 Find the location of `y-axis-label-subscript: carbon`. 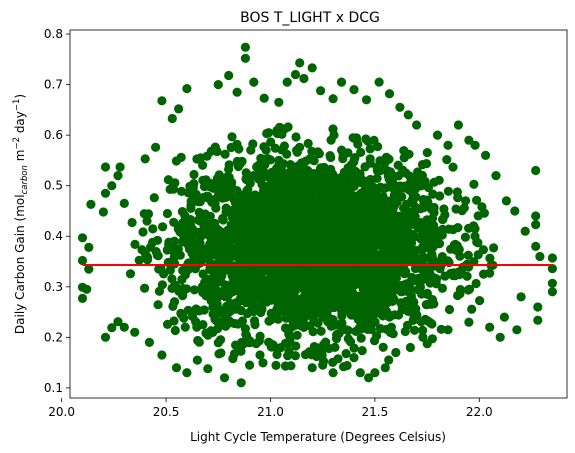

y-axis-label-subscript: carbon is located at coordinates (25, 179).